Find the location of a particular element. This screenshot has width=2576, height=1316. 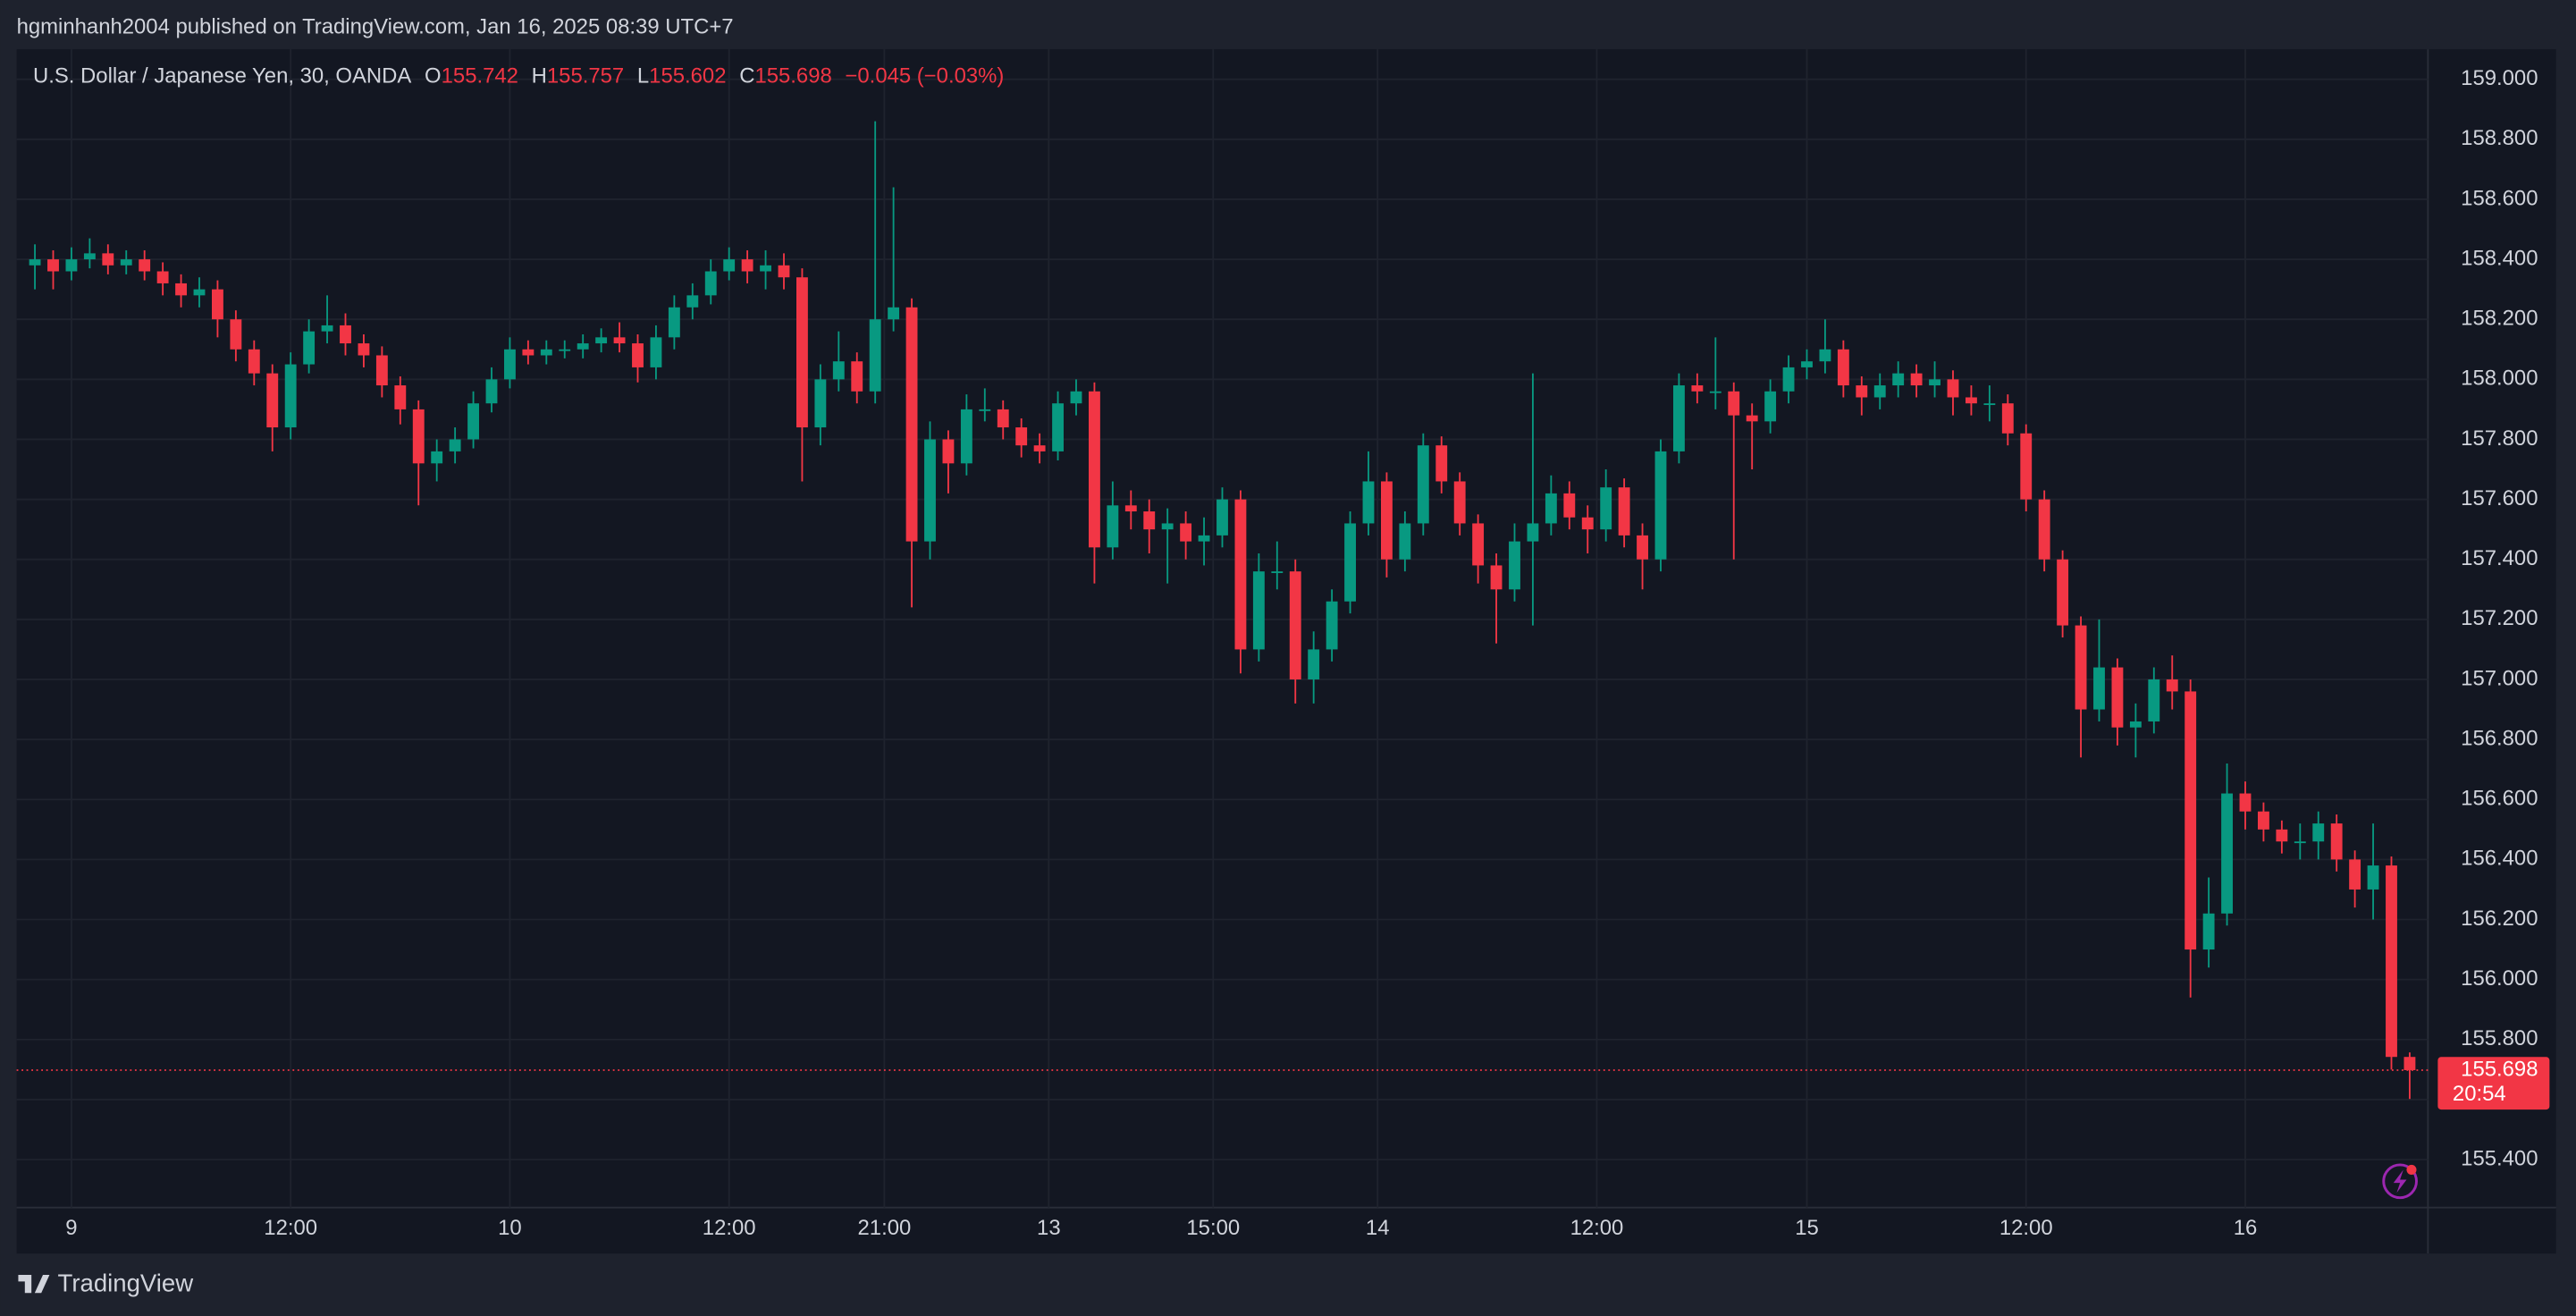

y-tick-label: 156.400 is located at coordinates (2500, 859).